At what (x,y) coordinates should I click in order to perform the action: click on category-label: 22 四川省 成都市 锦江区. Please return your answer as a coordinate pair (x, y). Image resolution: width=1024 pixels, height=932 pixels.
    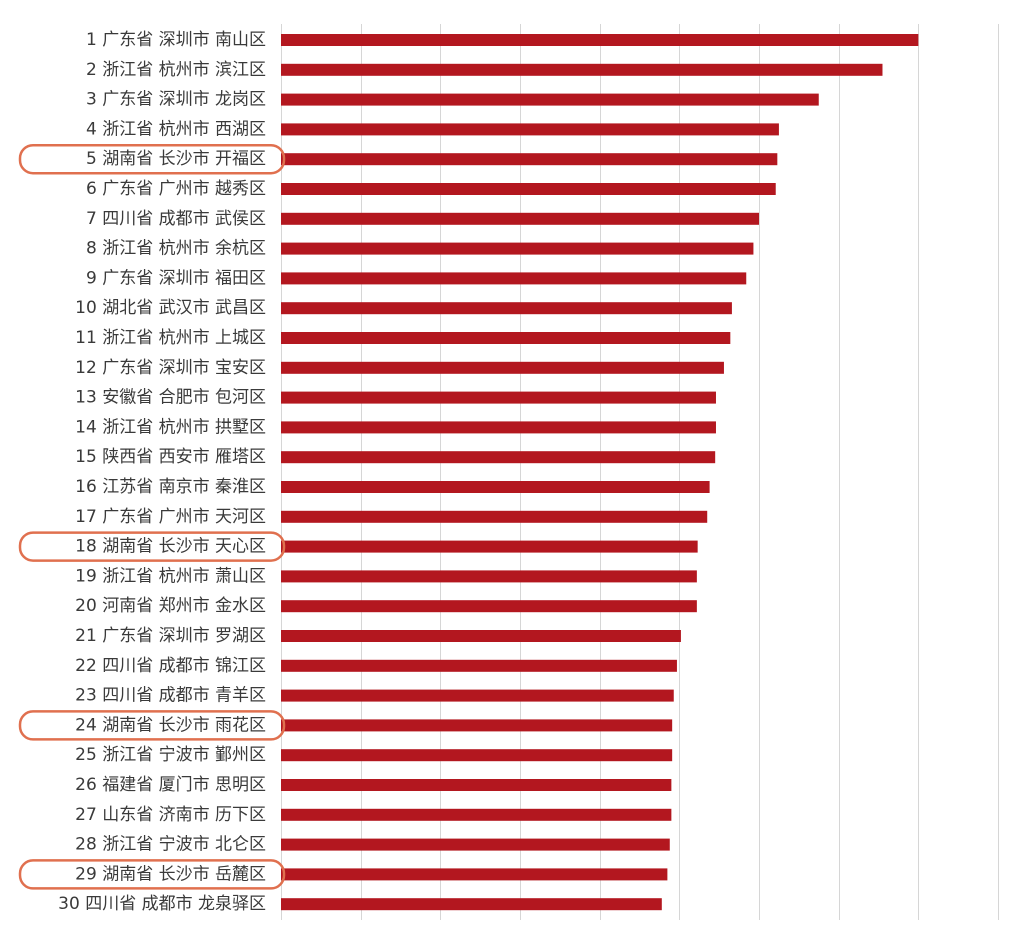
    Looking at the image, I should click on (170, 666).